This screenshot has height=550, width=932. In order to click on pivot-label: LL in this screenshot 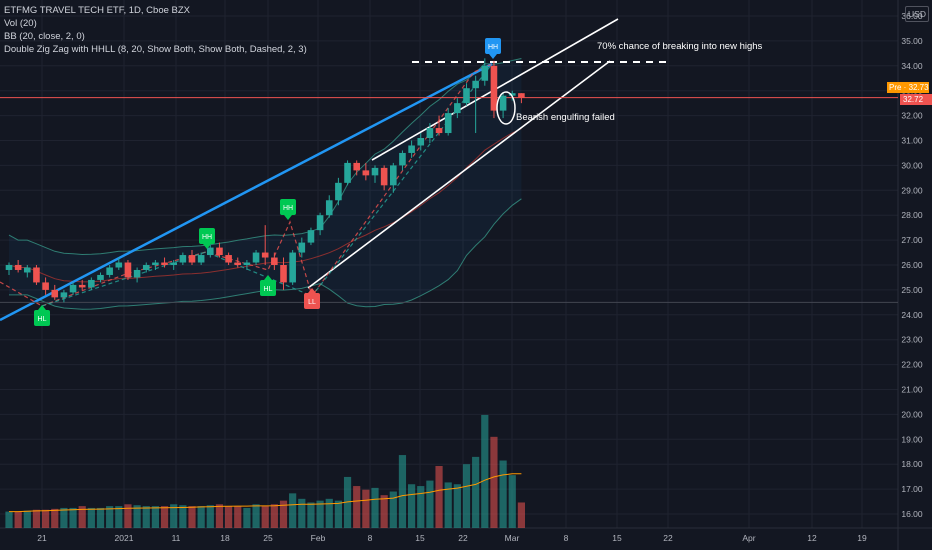, I will do `click(312, 302)`.